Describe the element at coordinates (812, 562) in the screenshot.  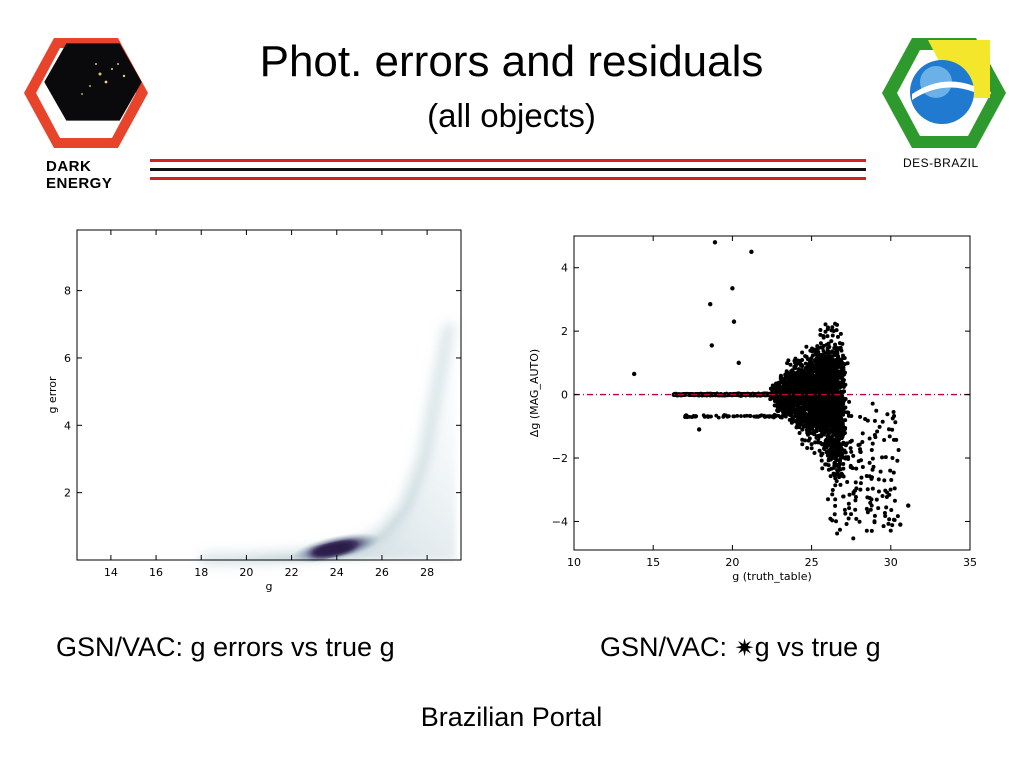
I see `x-tick-label: 25` at that location.